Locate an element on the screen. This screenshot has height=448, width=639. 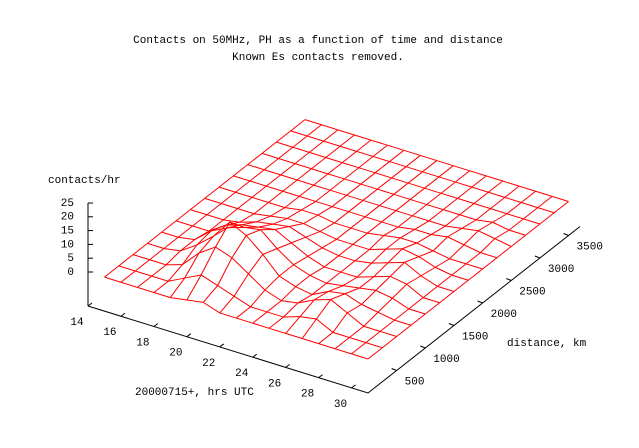
x-tick-label: 14 is located at coordinates (77, 323).